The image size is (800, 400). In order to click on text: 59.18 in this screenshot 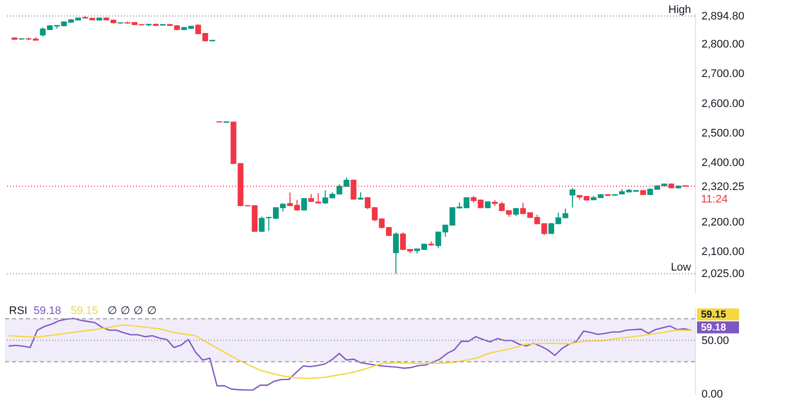, I will do `click(48, 311)`.